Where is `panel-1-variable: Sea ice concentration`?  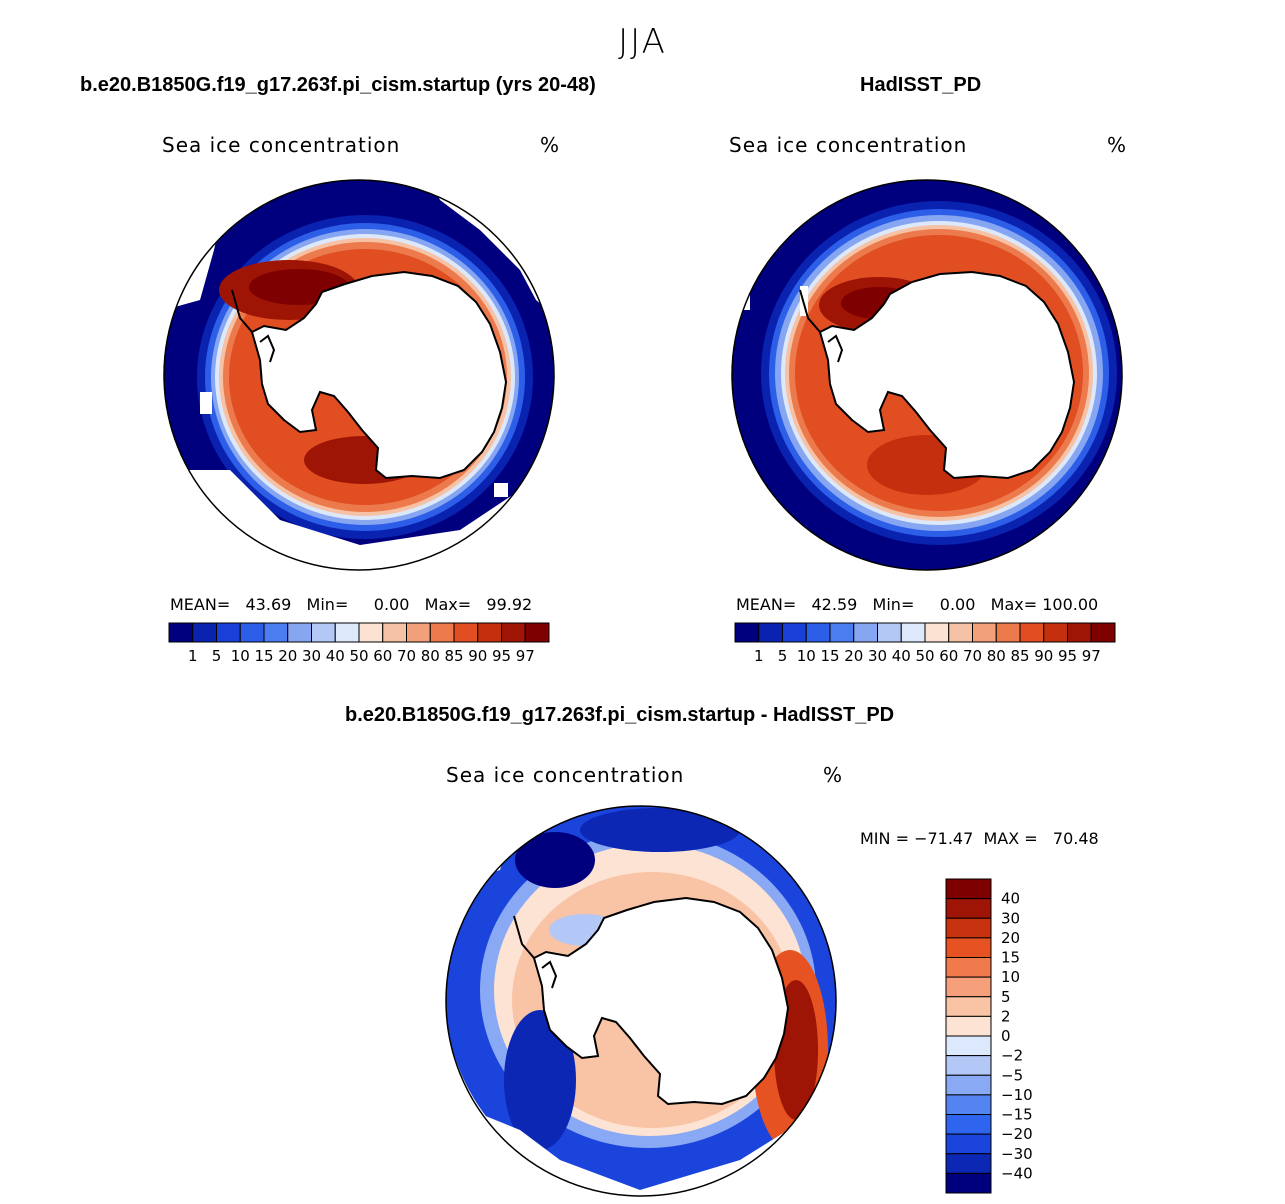 panel-1-variable: Sea ice concentration is located at coordinates (281, 145).